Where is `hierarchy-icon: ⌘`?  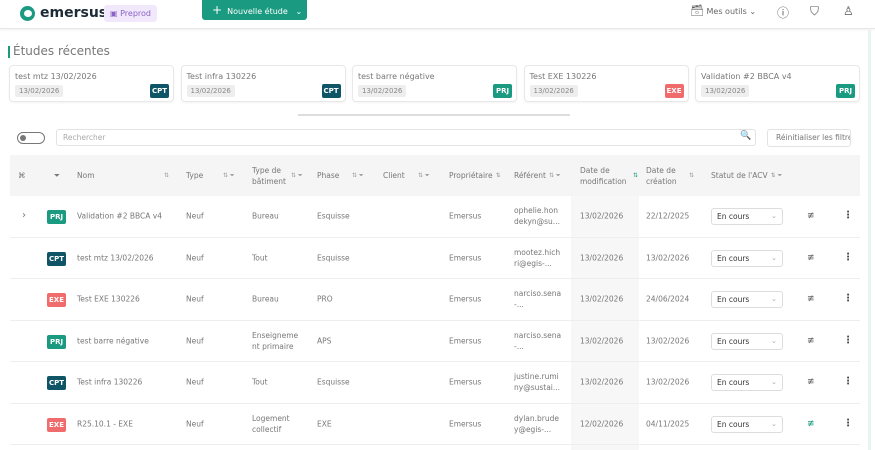 hierarchy-icon: ⌘ is located at coordinates (22, 175).